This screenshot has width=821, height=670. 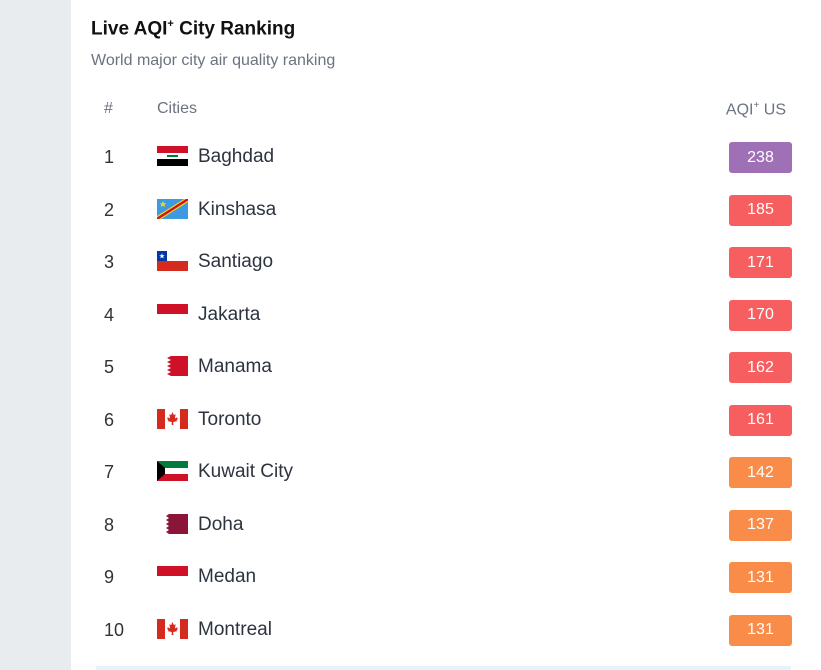 I want to click on iraq-flag-icon, so click(x=172, y=156).